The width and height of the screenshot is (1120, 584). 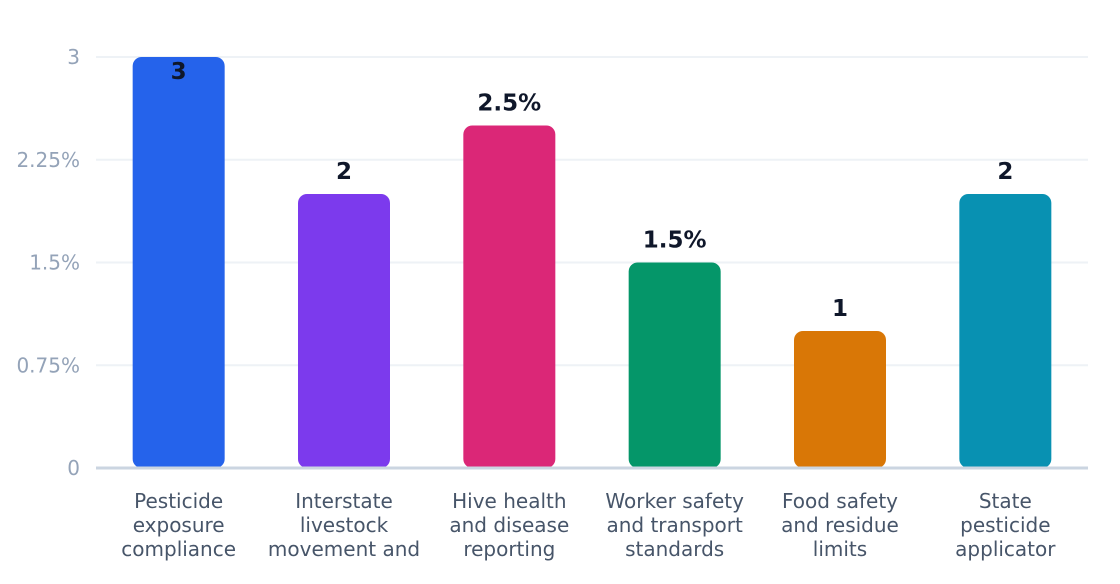 I want to click on x-tick-label: Worker safety and transport standards, so click(x=674, y=525).